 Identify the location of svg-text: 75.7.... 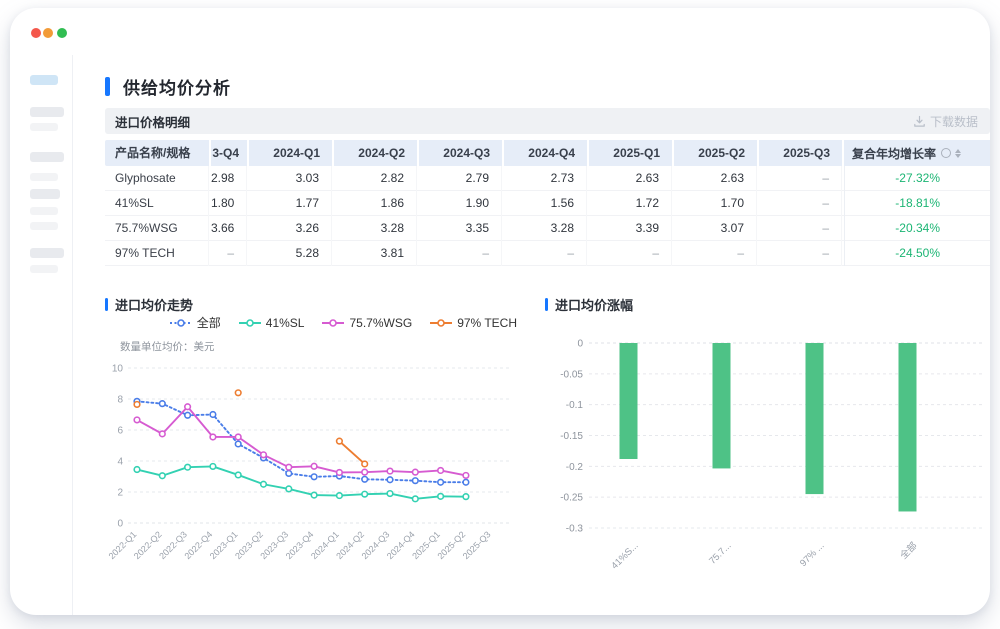
(720, 553).